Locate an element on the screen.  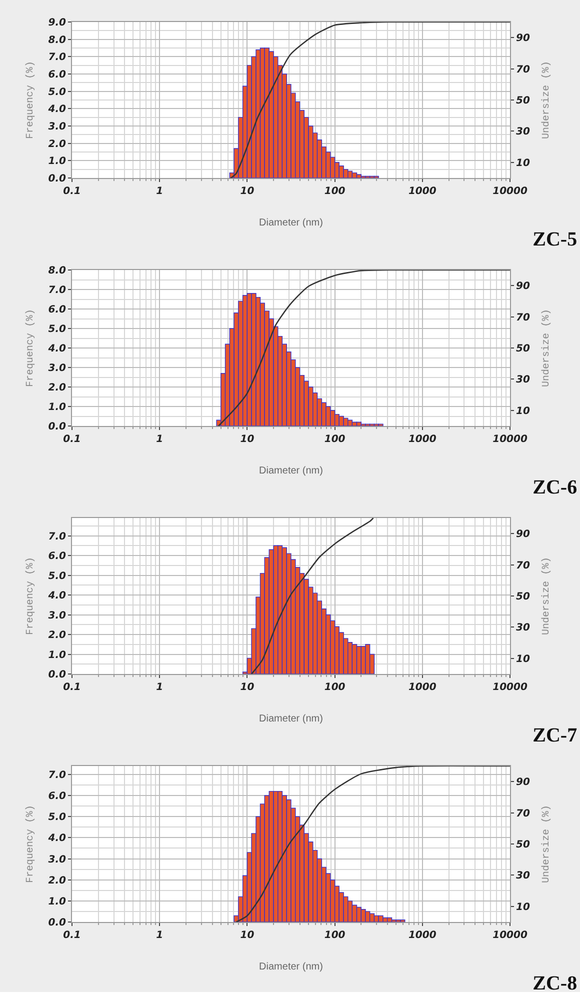
text: ZC-6 is located at coordinates (555, 487).